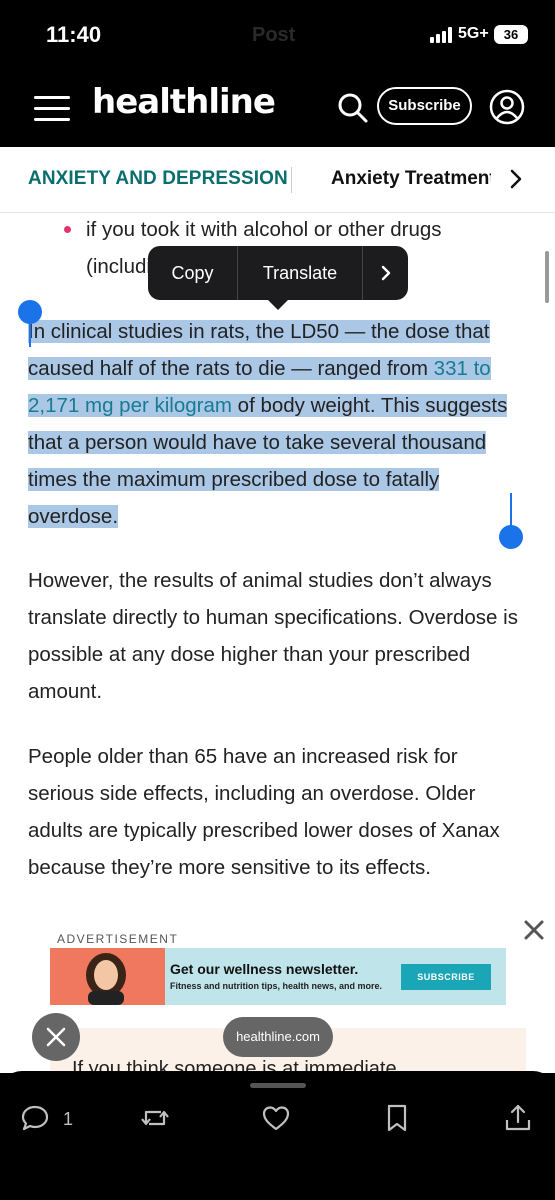  I want to click on category-next: Anxiety Treatment, so click(411, 178).